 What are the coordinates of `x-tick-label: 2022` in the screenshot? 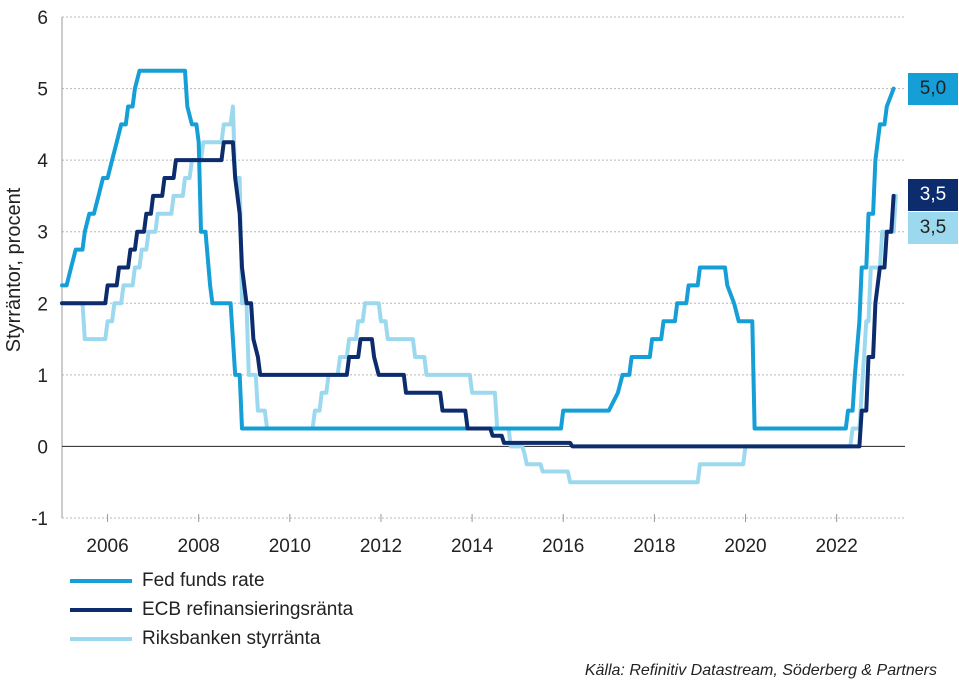 It's located at (837, 546).